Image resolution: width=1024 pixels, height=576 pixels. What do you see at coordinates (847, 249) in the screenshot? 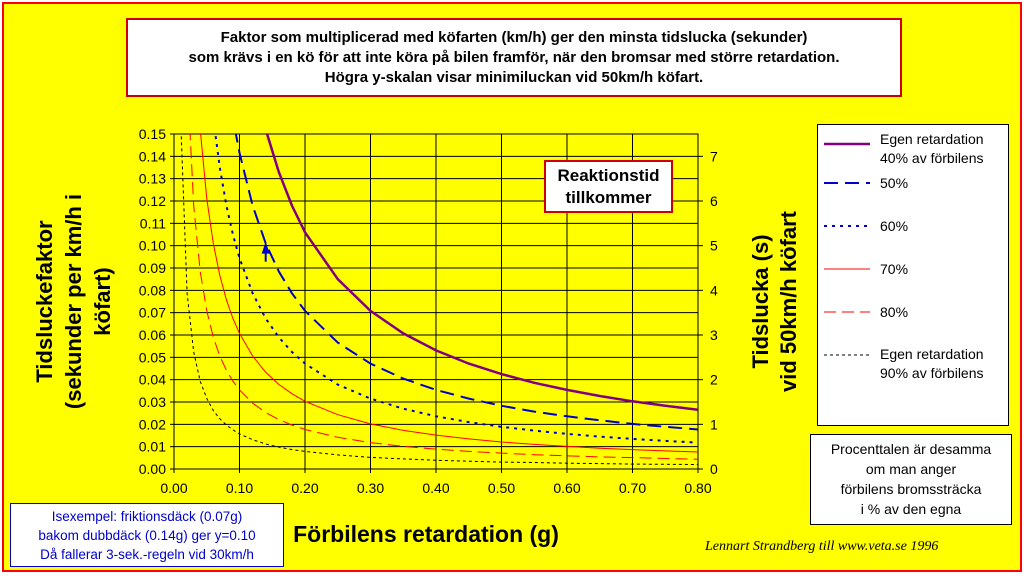
I see `legend-swatches` at bounding box center [847, 249].